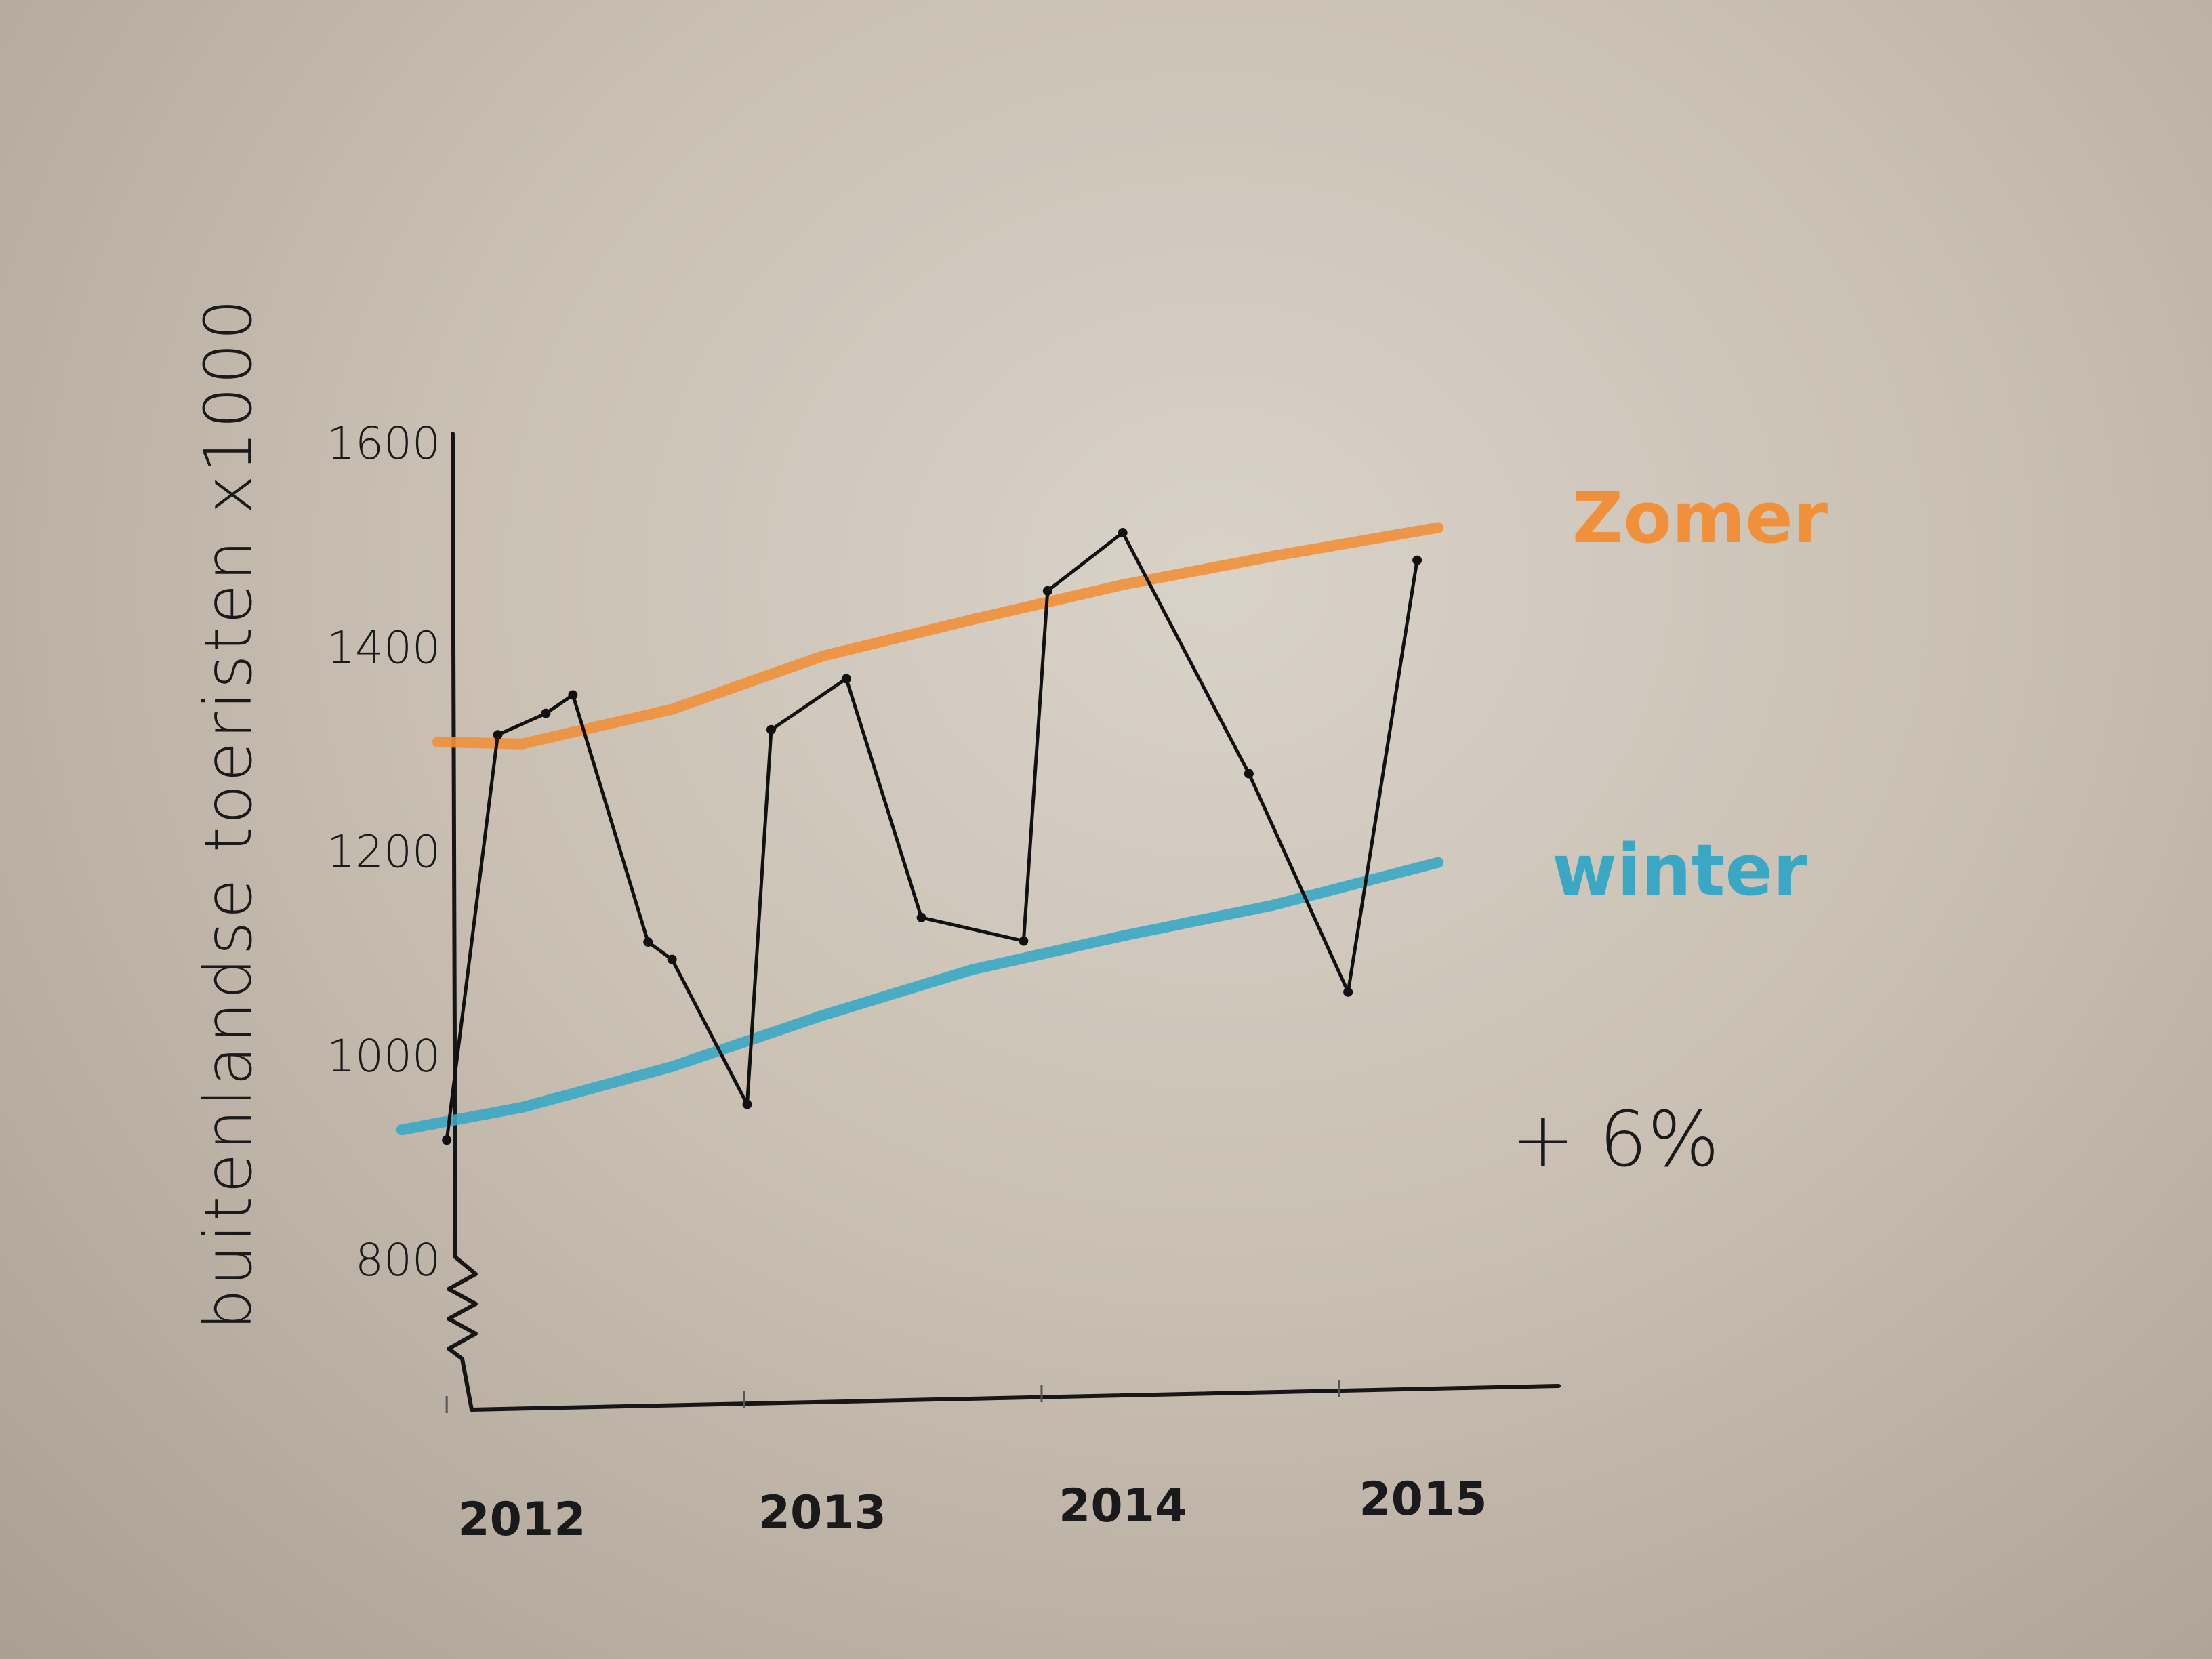 The height and width of the screenshot is (1659, 2212). Describe the element at coordinates (1679, 870) in the screenshot. I see `legend-label-winter: winter` at that location.